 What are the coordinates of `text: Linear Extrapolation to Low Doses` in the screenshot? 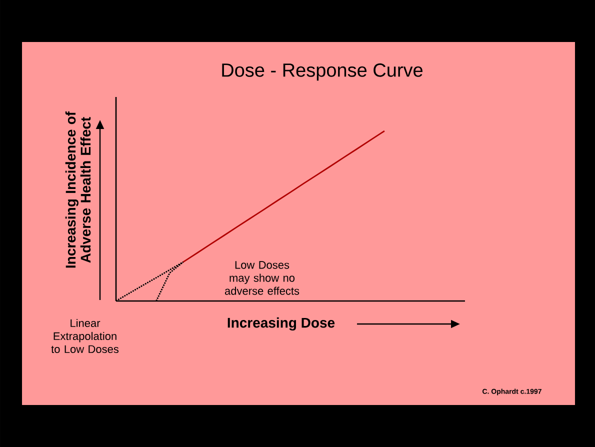 It's located at (85, 336).